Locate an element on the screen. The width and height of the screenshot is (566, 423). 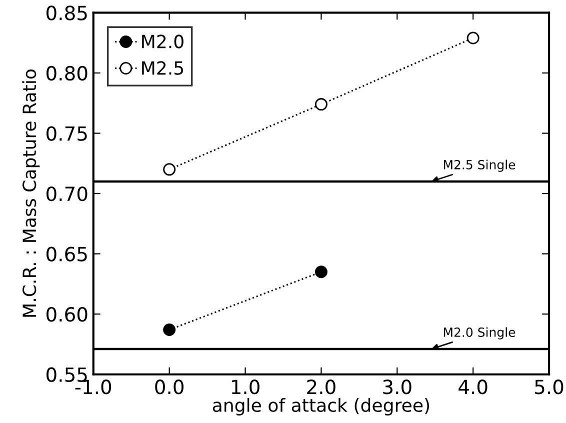
x-tick-label: 5.0 is located at coordinates (549, 387).